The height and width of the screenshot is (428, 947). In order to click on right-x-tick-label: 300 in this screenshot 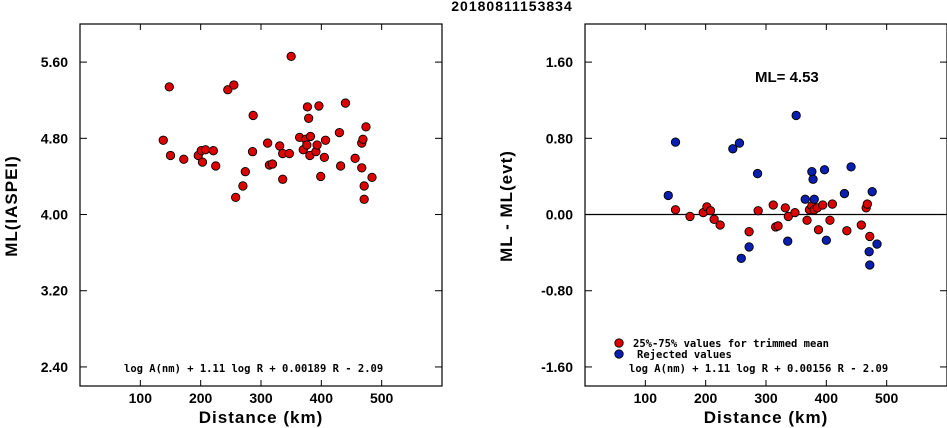, I will do `click(766, 398)`.